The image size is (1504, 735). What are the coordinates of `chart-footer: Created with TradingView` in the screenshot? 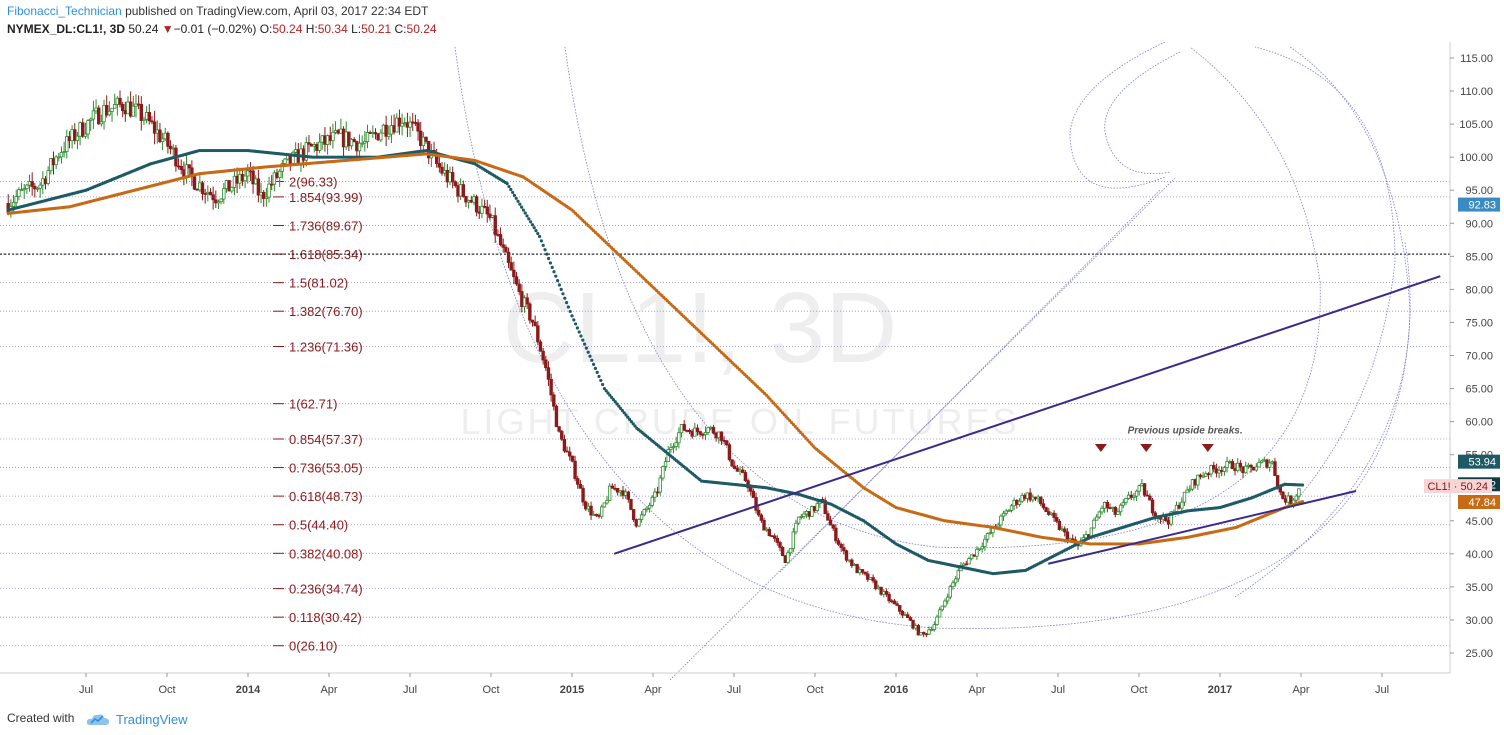 It's located at (752, 720).